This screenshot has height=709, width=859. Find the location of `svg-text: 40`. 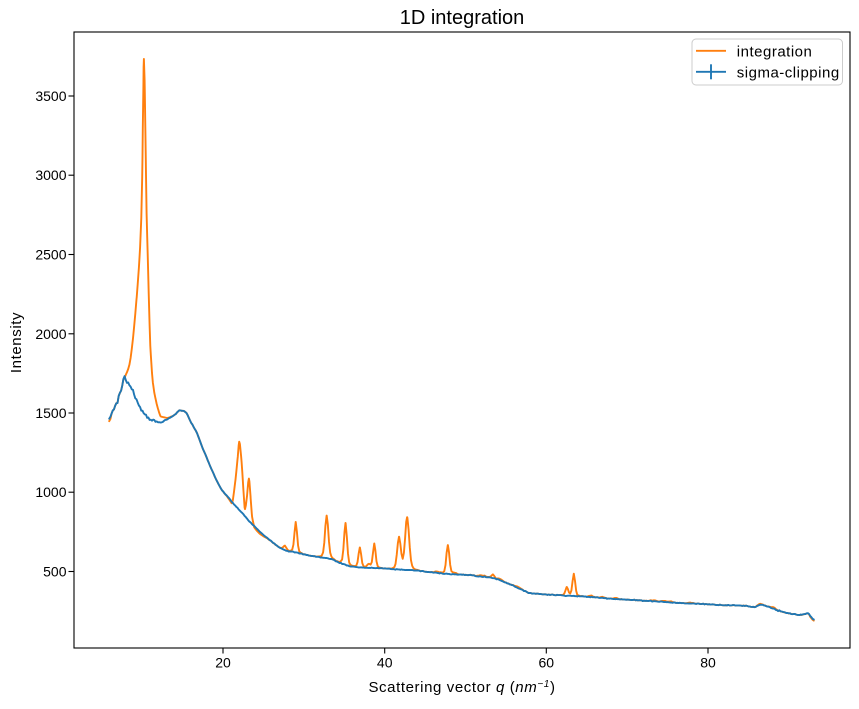

svg-text: 40 is located at coordinates (385, 663).